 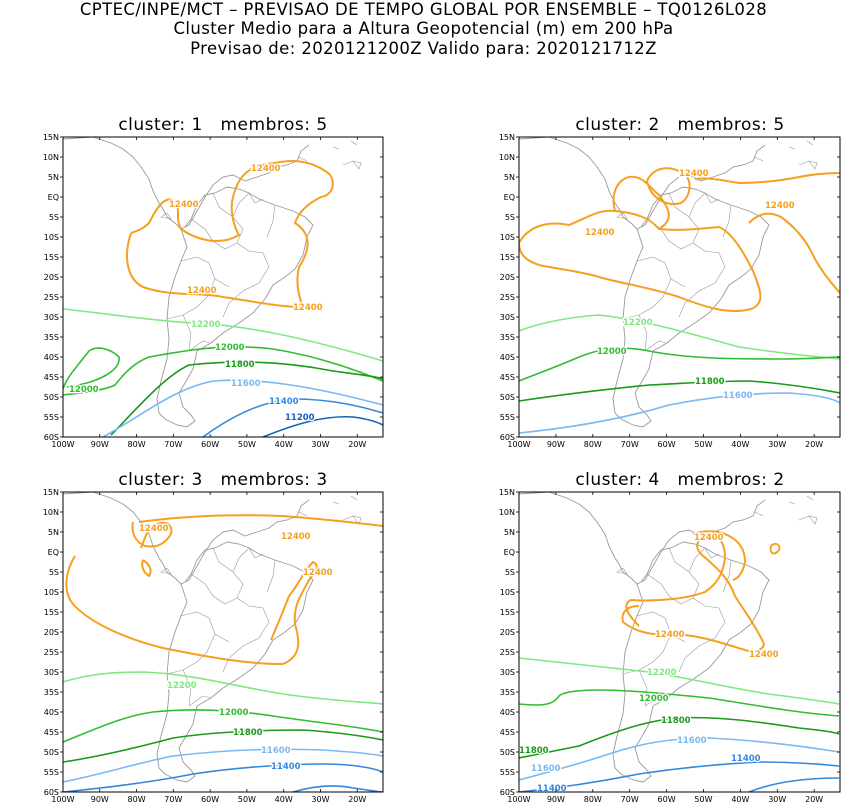 I want to click on map-content: 12400 12400 12400 12200 12000 11800 11600 11400, so click(x=223, y=642).